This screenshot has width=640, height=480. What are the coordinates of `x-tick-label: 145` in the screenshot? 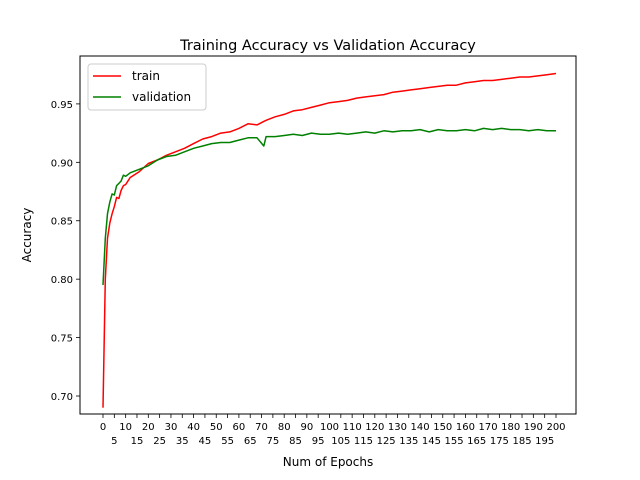 It's located at (431, 441).